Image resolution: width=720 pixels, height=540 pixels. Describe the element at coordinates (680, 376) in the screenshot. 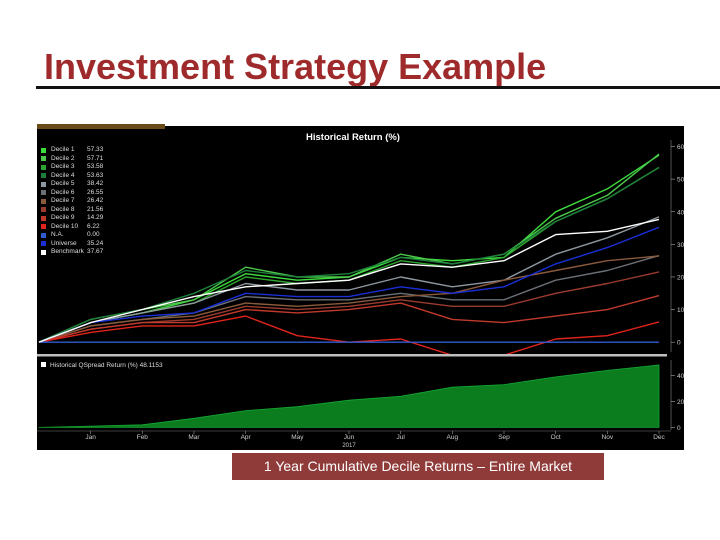

I see `bottom-y-tick-label: 40` at that location.